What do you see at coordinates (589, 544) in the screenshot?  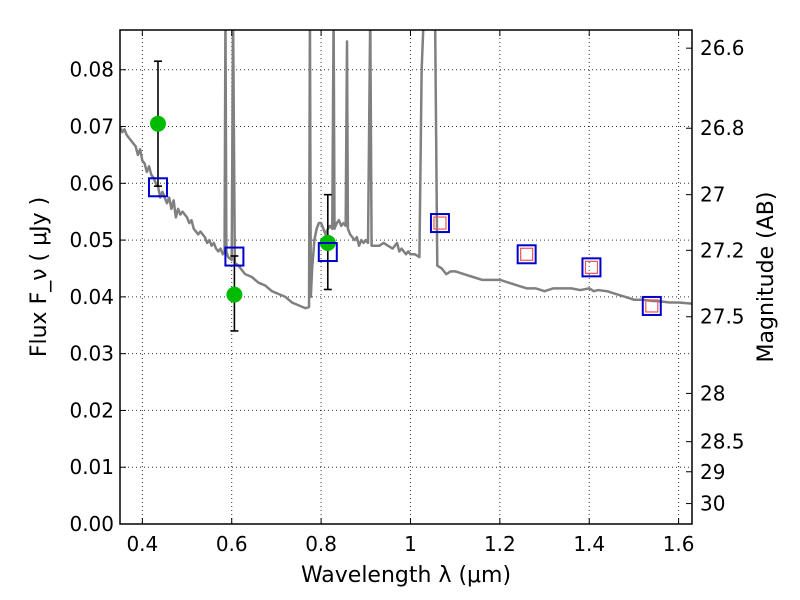 I see `x-tick-label: 1.4` at bounding box center [589, 544].